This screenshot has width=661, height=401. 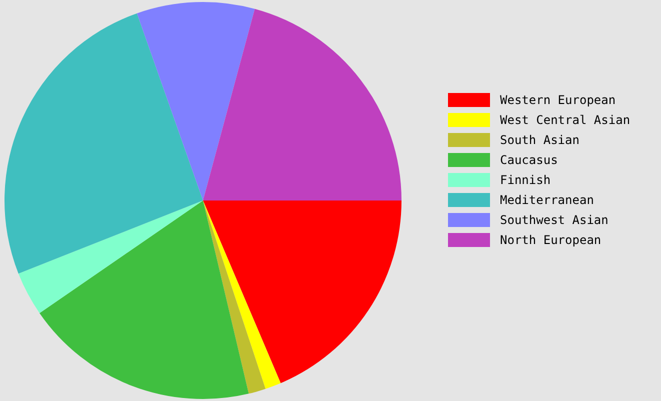 What do you see at coordinates (540, 140) in the screenshot?
I see `legend-label: South Asian` at bounding box center [540, 140].